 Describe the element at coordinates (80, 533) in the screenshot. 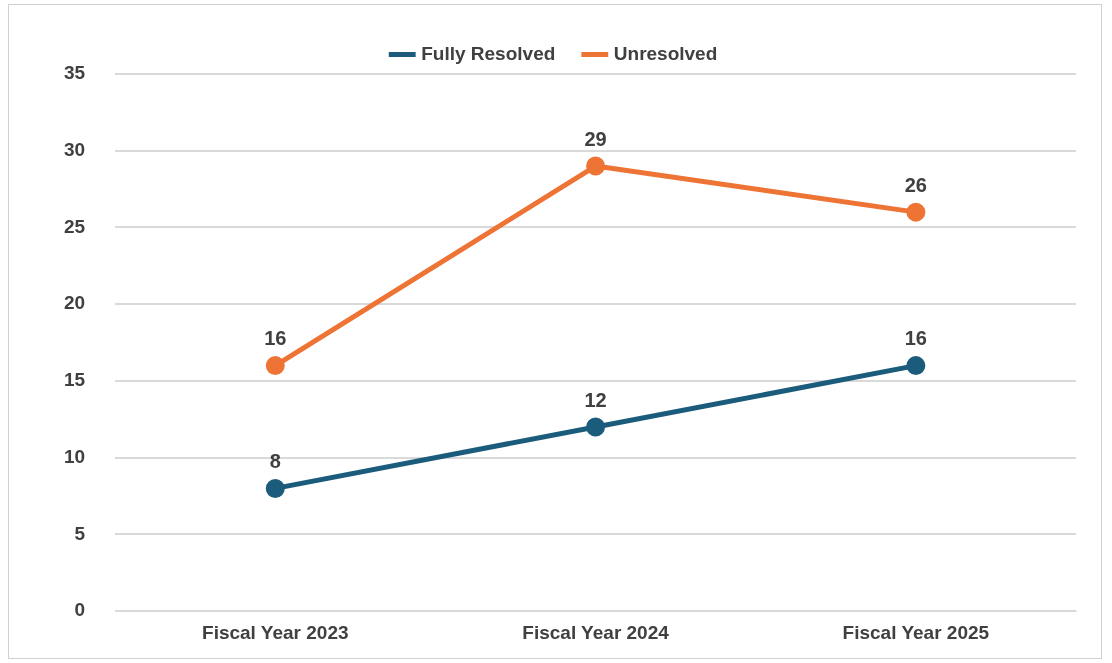

I see `y-tick-label: 5` at that location.